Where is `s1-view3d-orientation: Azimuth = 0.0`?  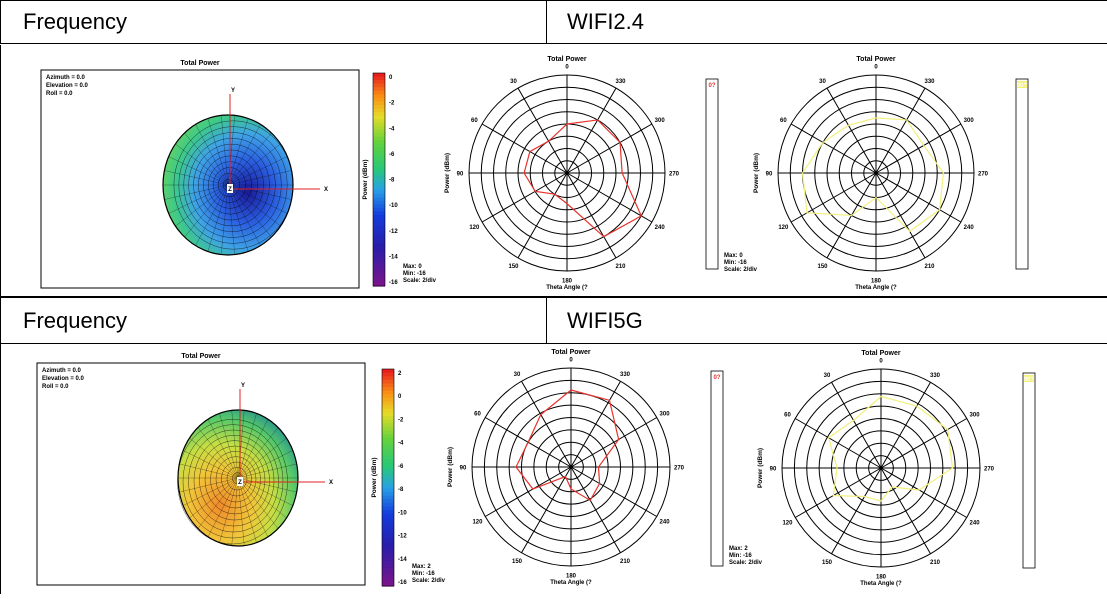 s1-view3d-orientation: Azimuth = 0.0 is located at coordinates (66, 78).